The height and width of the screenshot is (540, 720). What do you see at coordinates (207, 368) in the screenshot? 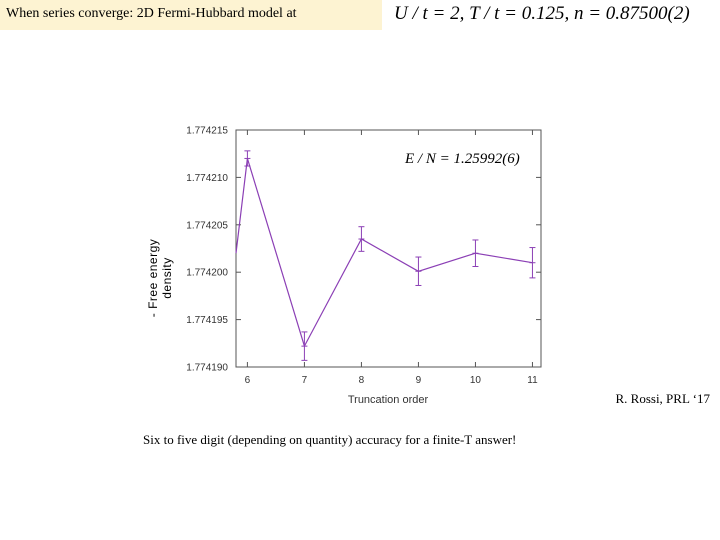
I see `y-tick-label: 1.774190` at bounding box center [207, 368].